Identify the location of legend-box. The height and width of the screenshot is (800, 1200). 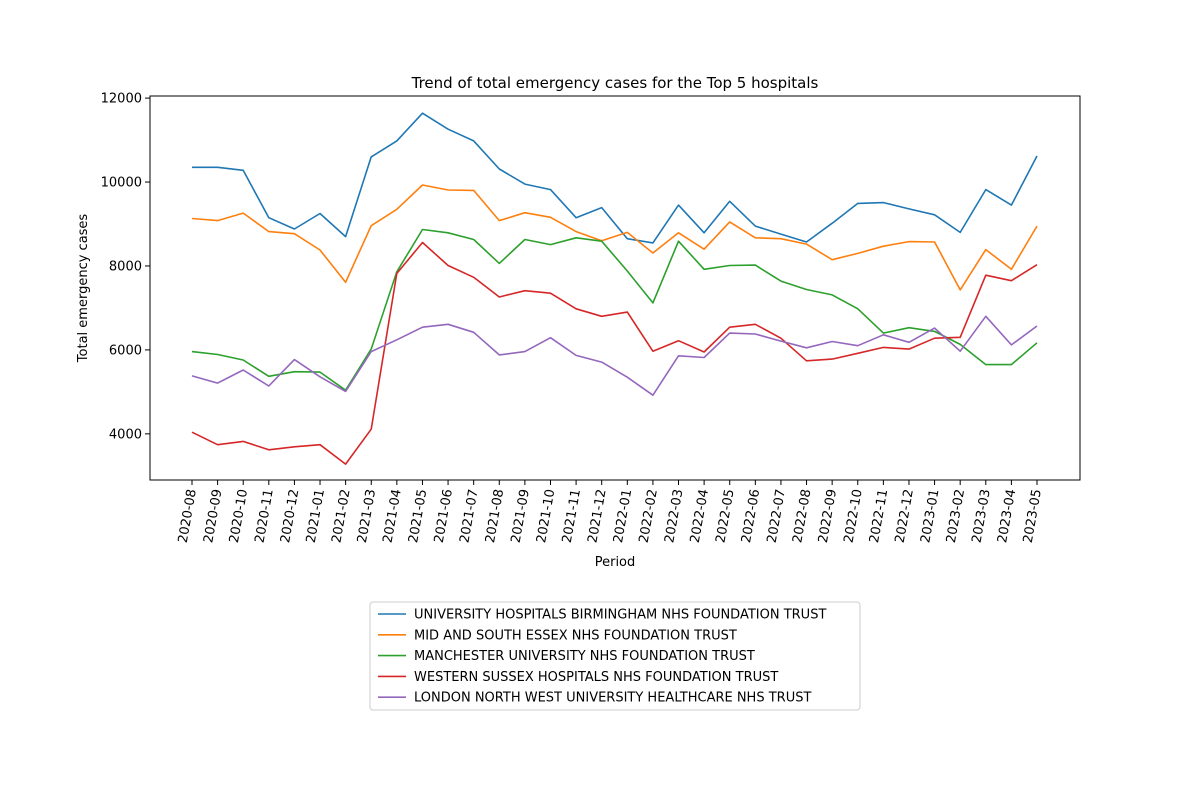
(615, 656).